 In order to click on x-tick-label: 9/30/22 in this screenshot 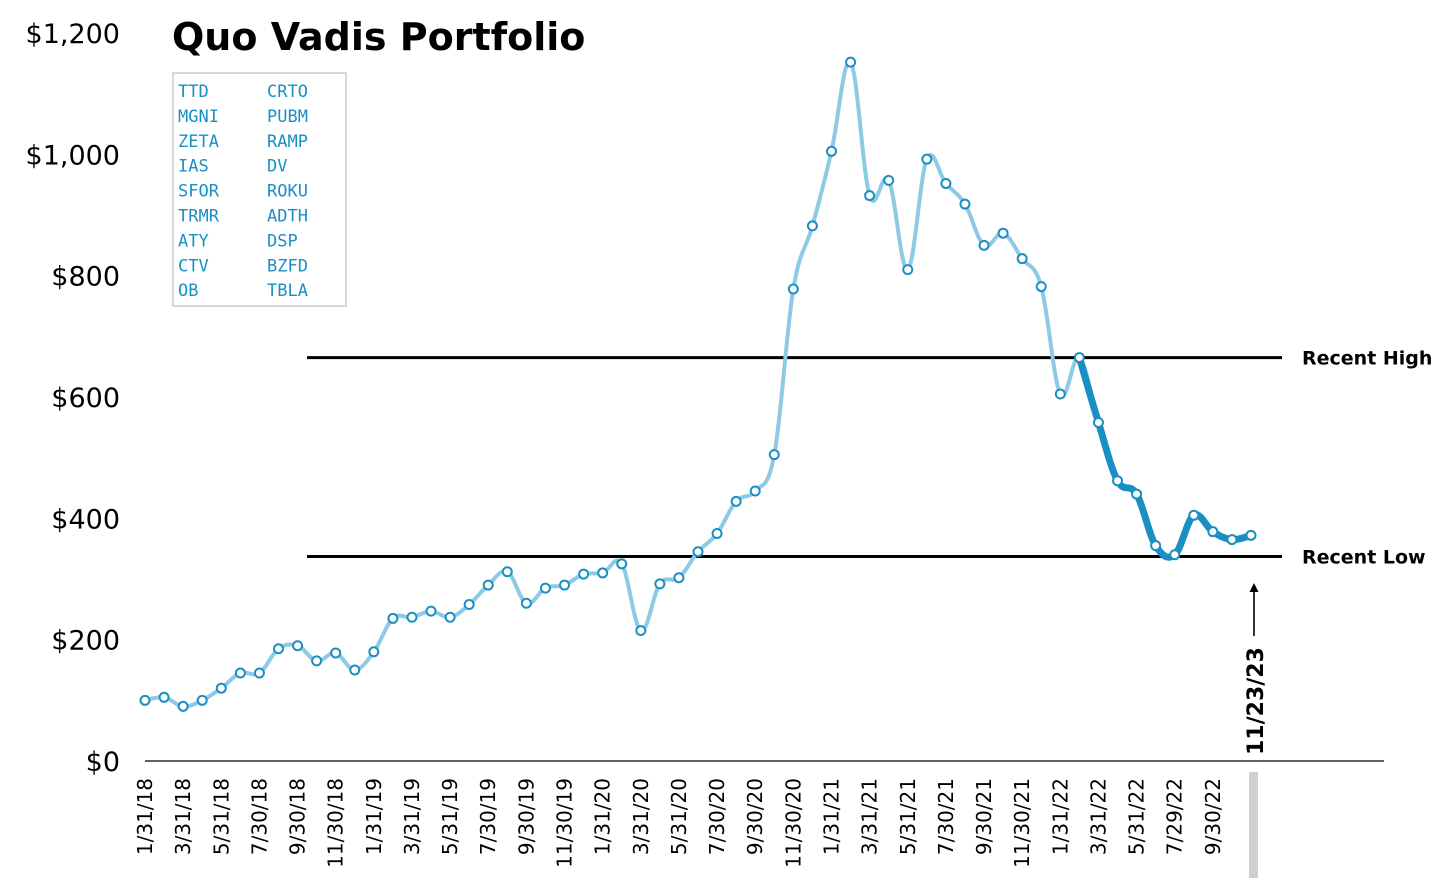, I will do `click(1213, 816)`.